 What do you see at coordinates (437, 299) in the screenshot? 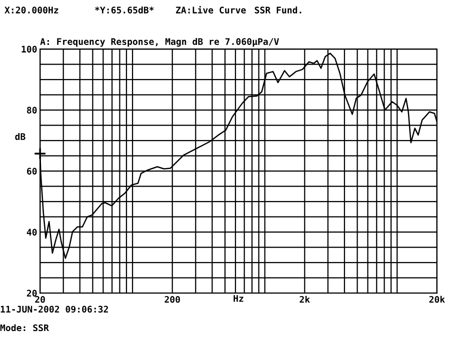
I see `x-tick-label: 20k` at bounding box center [437, 299].